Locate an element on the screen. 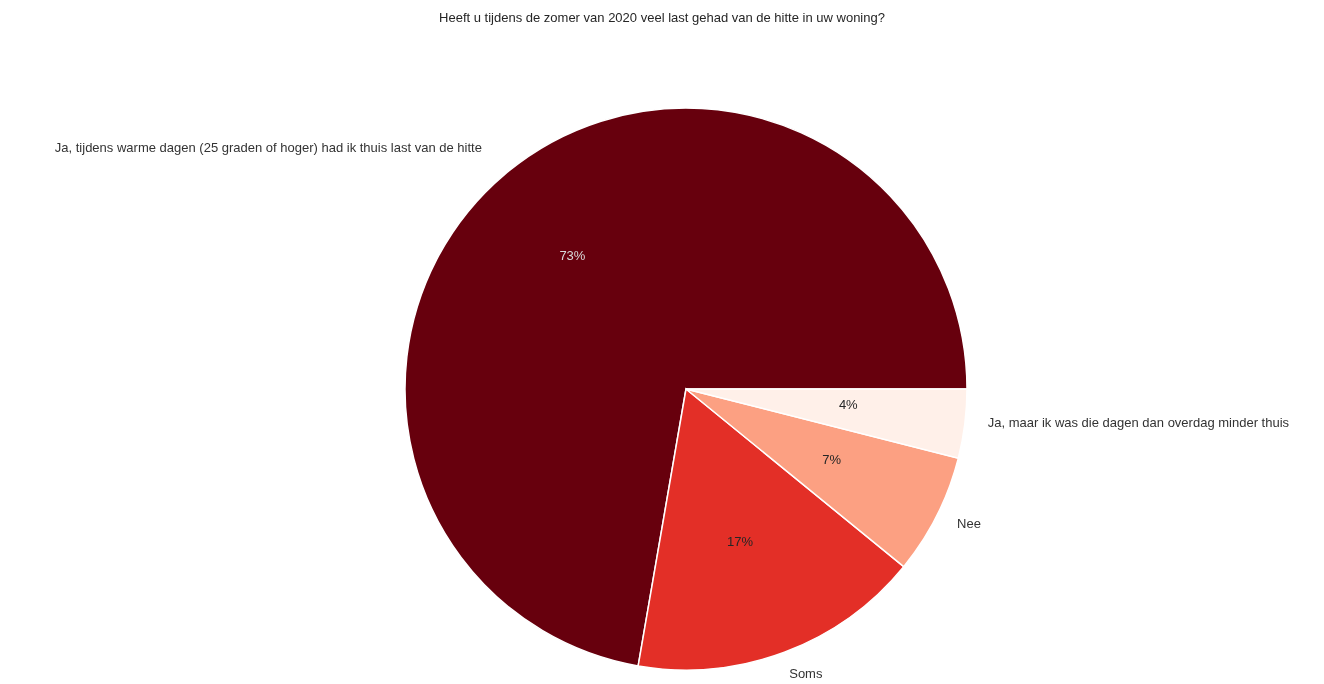 This screenshot has height=684, width=1324. data-label: 17% is located at coordinates (740, 542).